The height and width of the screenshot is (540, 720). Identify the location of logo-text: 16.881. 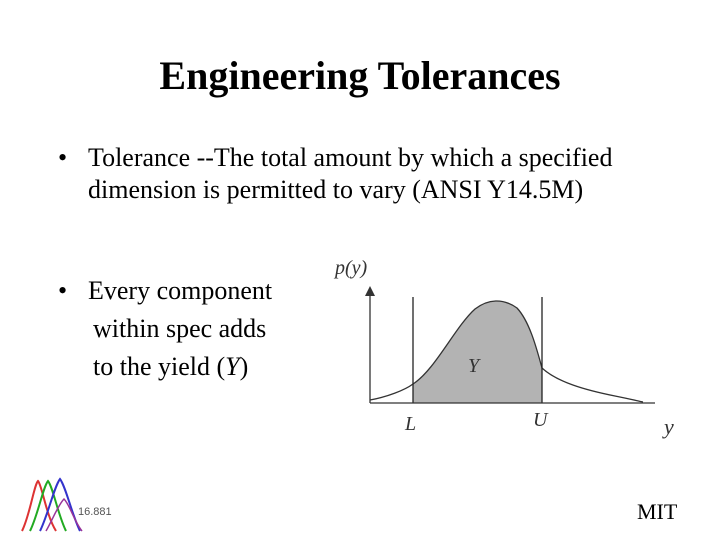
(95, 512).